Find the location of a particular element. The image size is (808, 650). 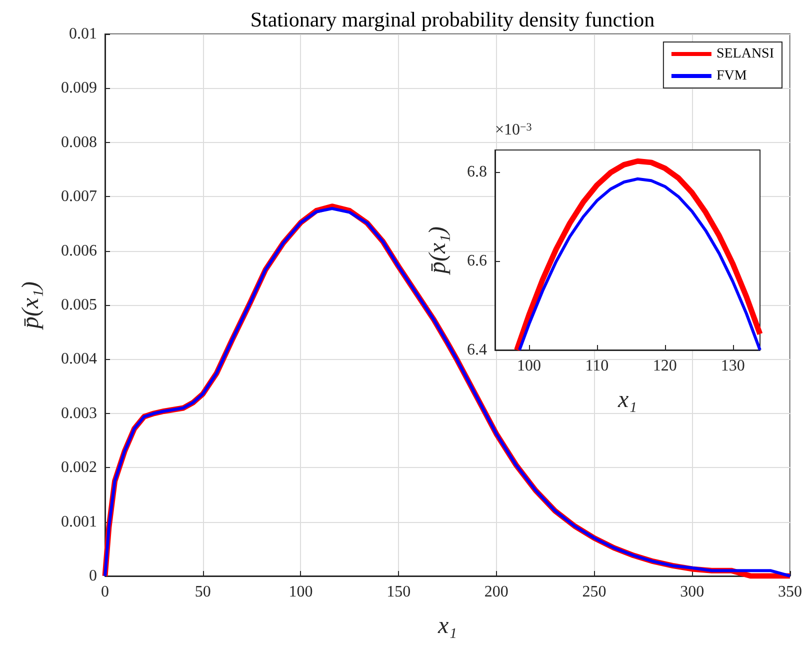

y-tick-label: 0.01 is located at coordinates (83, 34).